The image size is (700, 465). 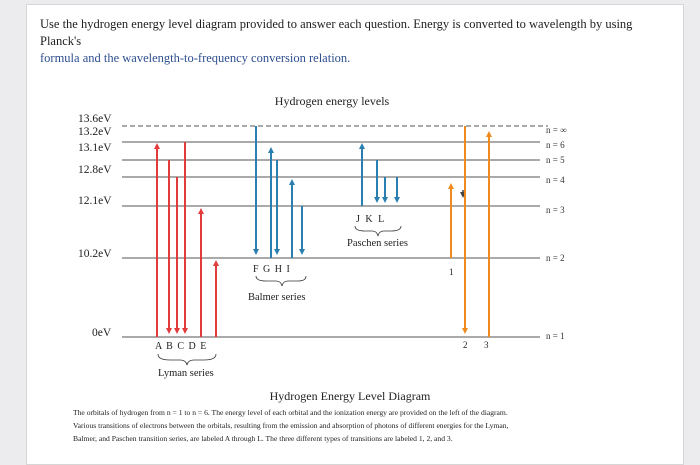 What do you see at coordinates (451, 272) in the screenshot?
I see `transition-label-1: 1` at bounding box center [451, 272].